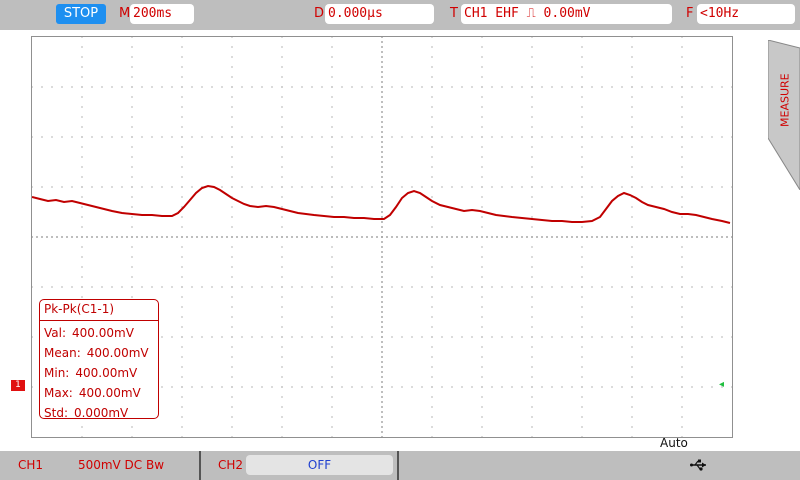  I want to click on run-stop-indicator: STOP, so click(81, 14).